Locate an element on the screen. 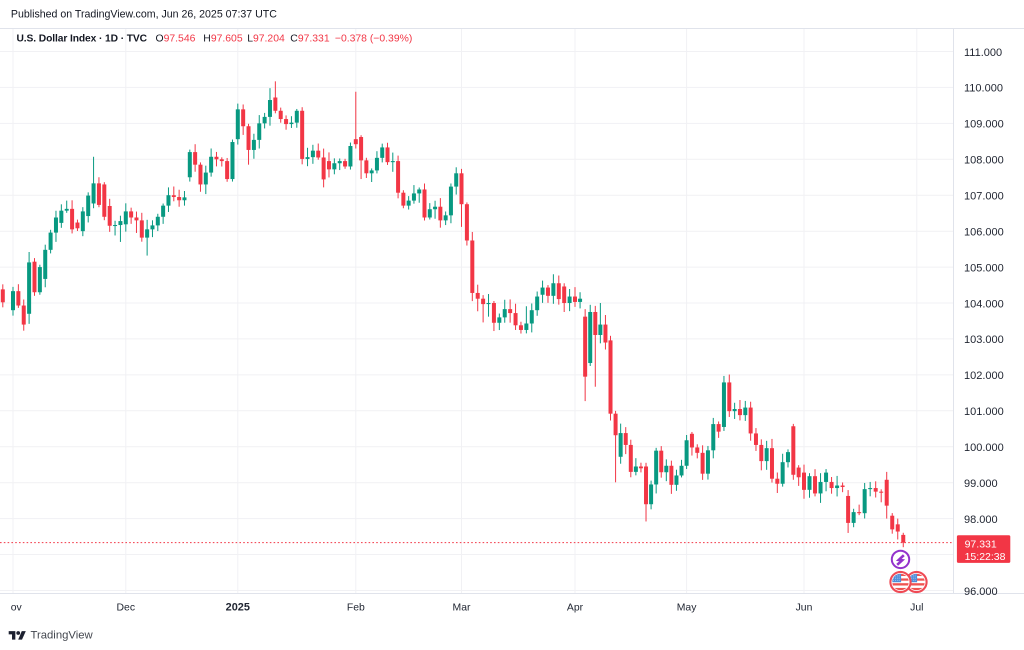 The width and height of the screenshot is (1024, 650). svg-text: 15:22:38 is located at coordinates (985, 557).